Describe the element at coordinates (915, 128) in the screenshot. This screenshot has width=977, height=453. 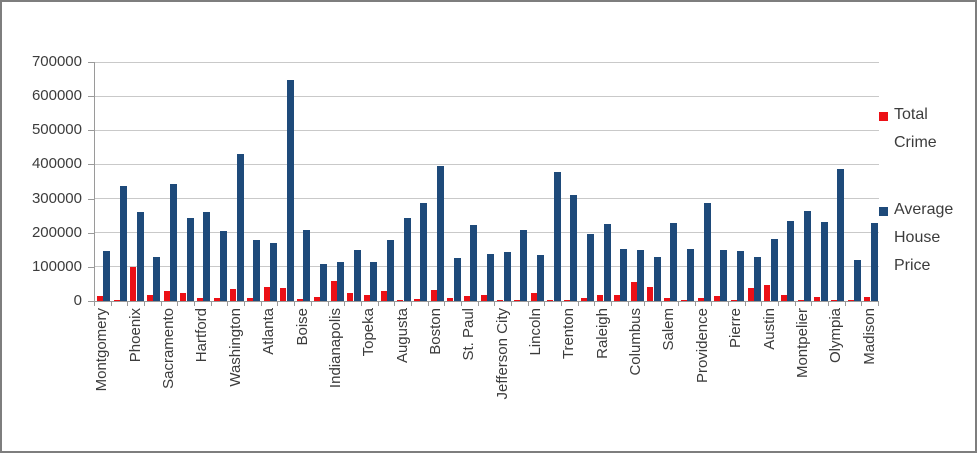
I see `legend-item-label: Total Crime` at that location.